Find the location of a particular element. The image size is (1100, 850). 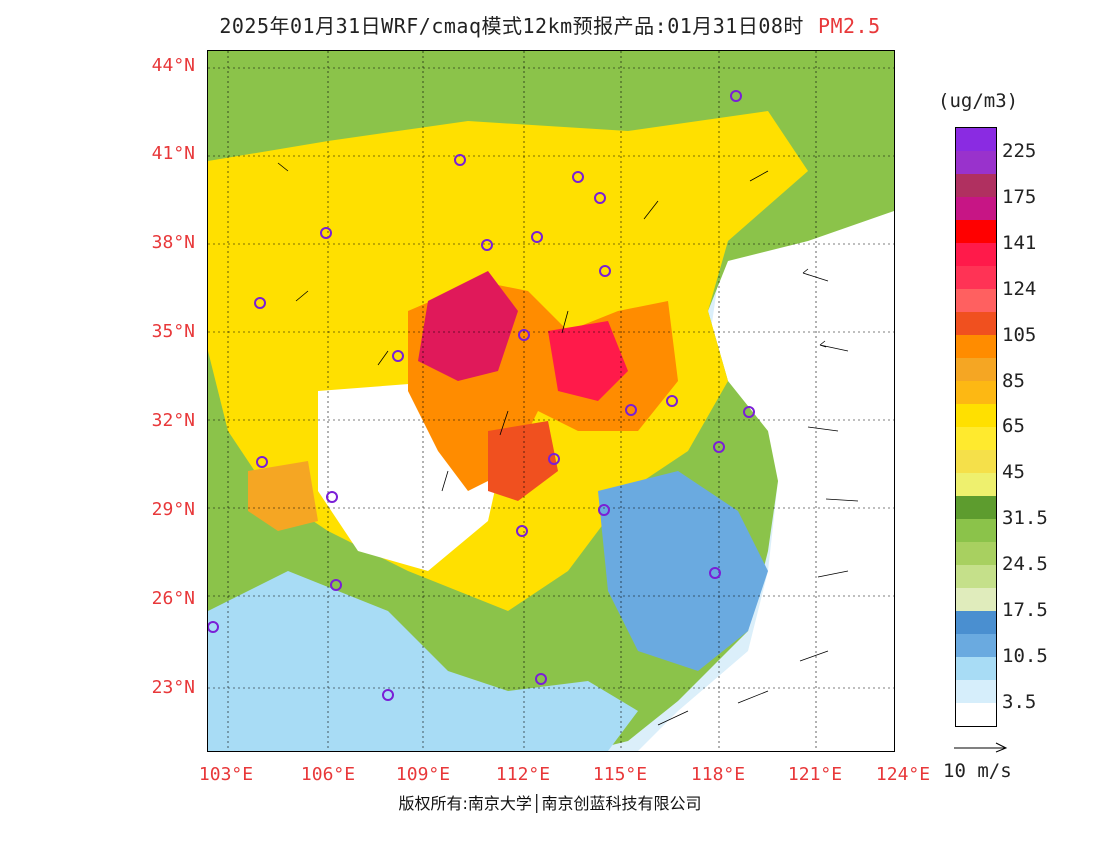

lon-label-106: 106°E is located at coordinates (328, 774).